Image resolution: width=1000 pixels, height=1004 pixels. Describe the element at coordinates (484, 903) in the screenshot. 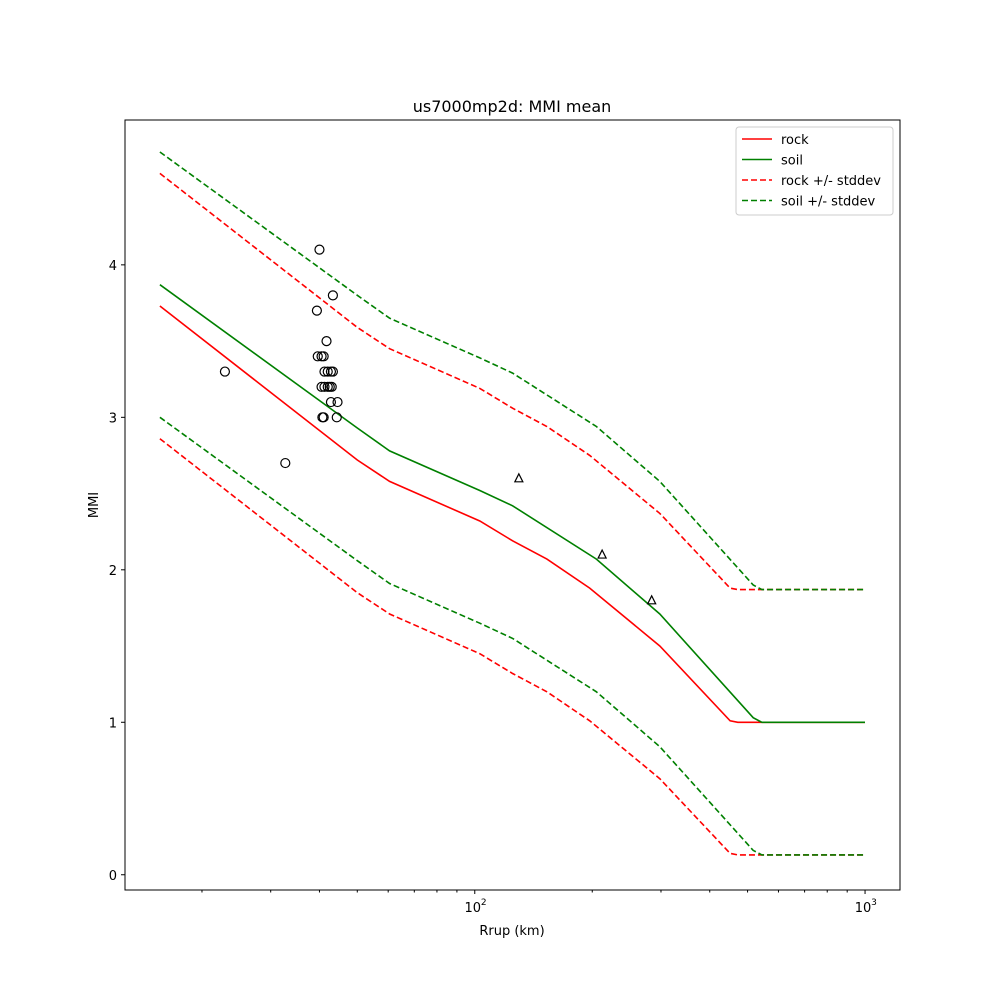

I see `x-tick-exponent: 2` at that location.